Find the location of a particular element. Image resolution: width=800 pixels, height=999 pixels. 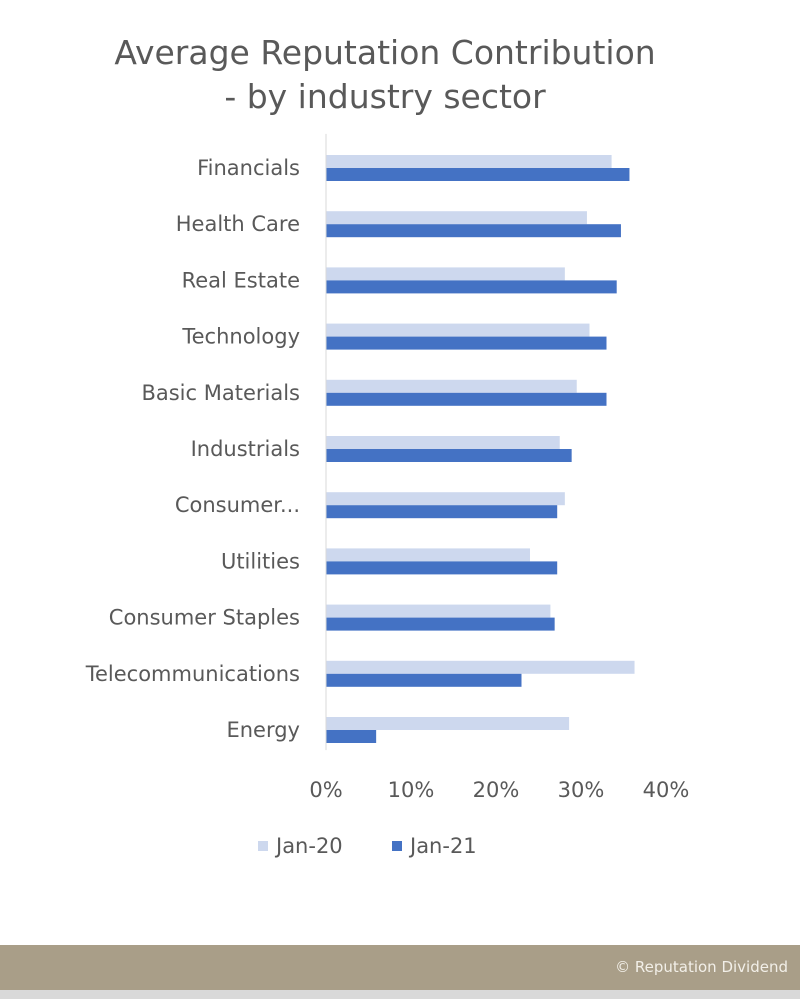

footer-band is located at coordinates (400, 957).